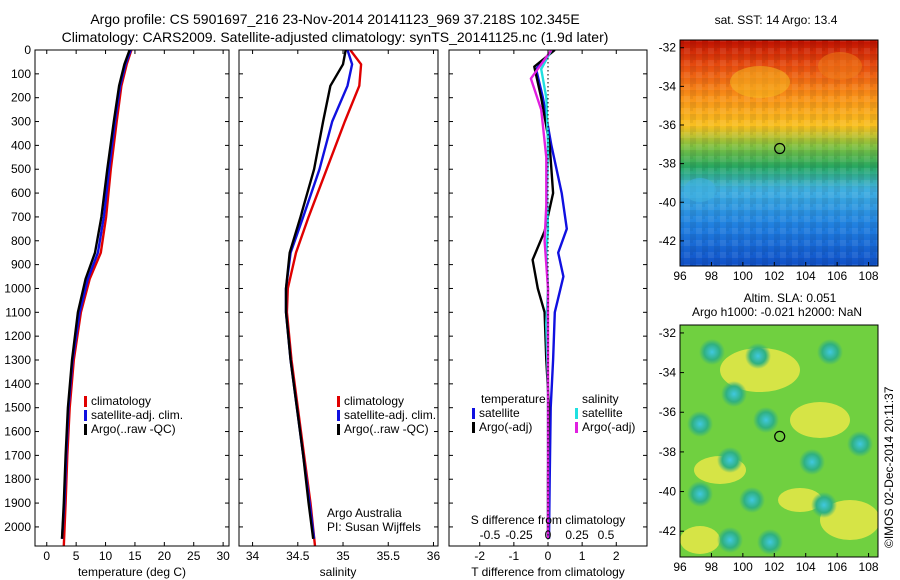 This screenshot has width=900, height=580. I want to click on salinity-legend-title: salinity, so click(600, 399).